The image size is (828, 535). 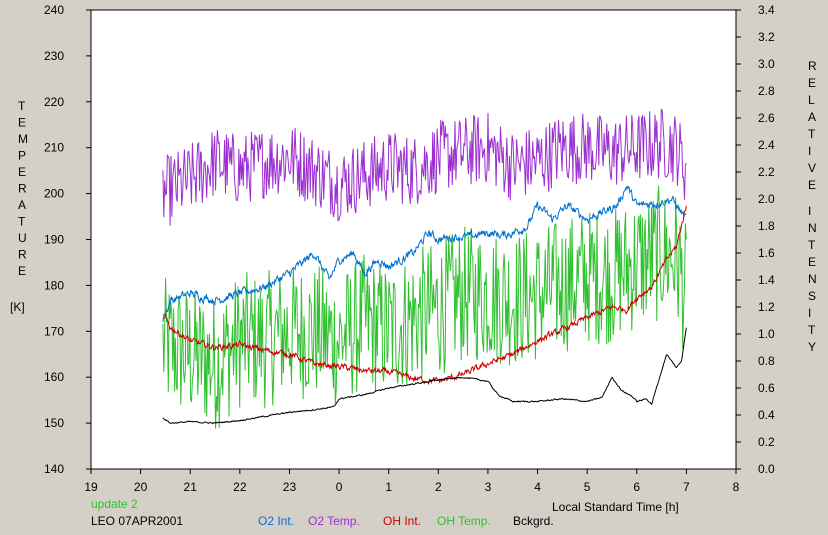 I want to click on y-left-tick-label: 140, so click(x=54, y=469).